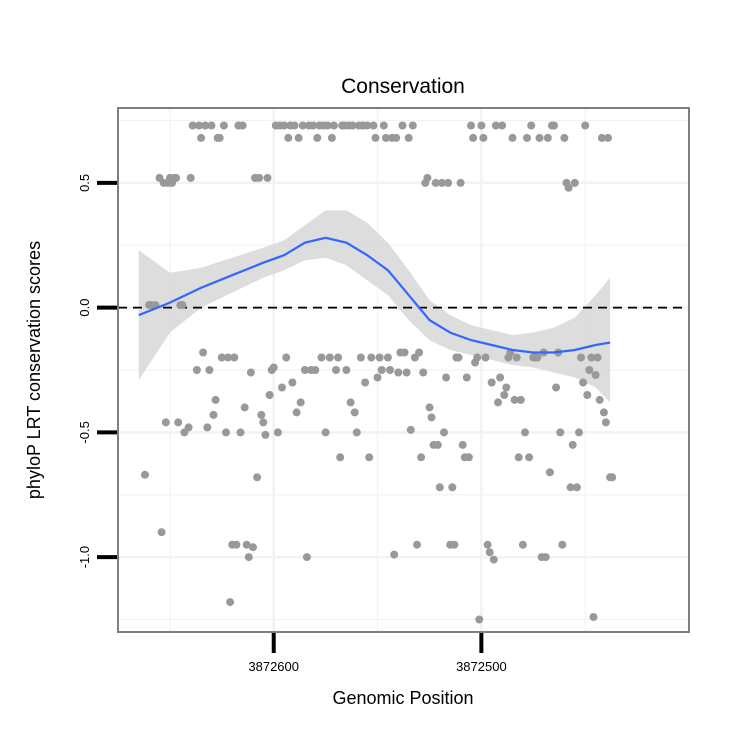  Describe the element at coordinates (273, 666) in the screenshot. I see `x-tick-label: 3872600` at that location.